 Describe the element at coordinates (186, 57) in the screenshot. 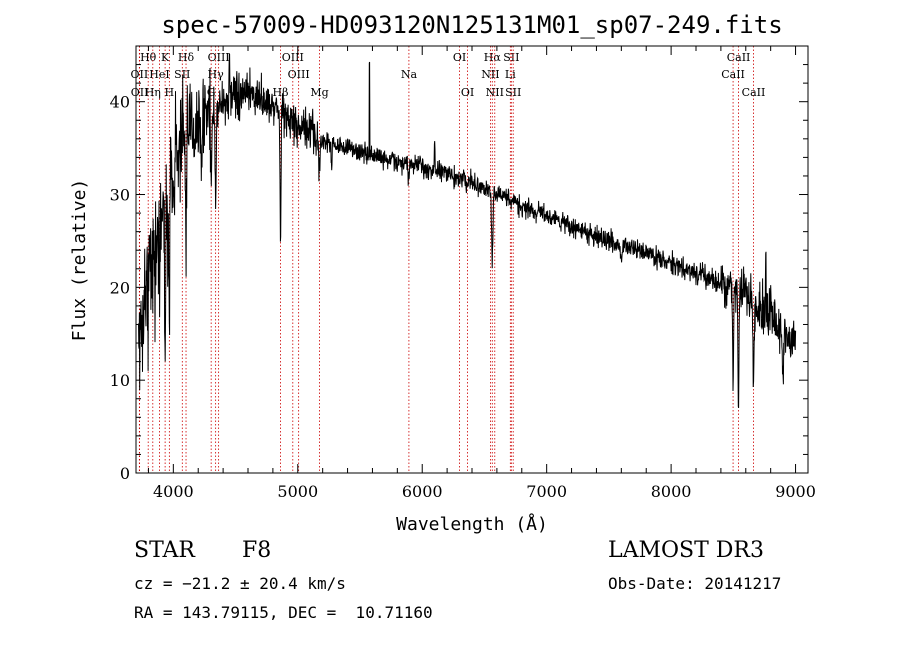

I see `line-label: Hδ` at that location.